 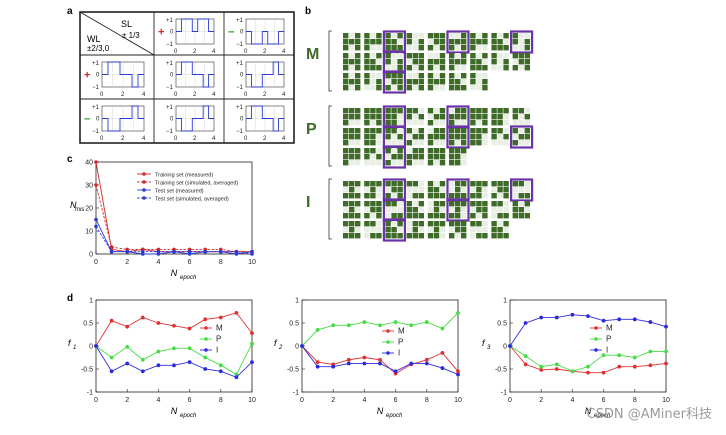 I want to click on pattern-class-letter: M, so click(x=312, y=54).